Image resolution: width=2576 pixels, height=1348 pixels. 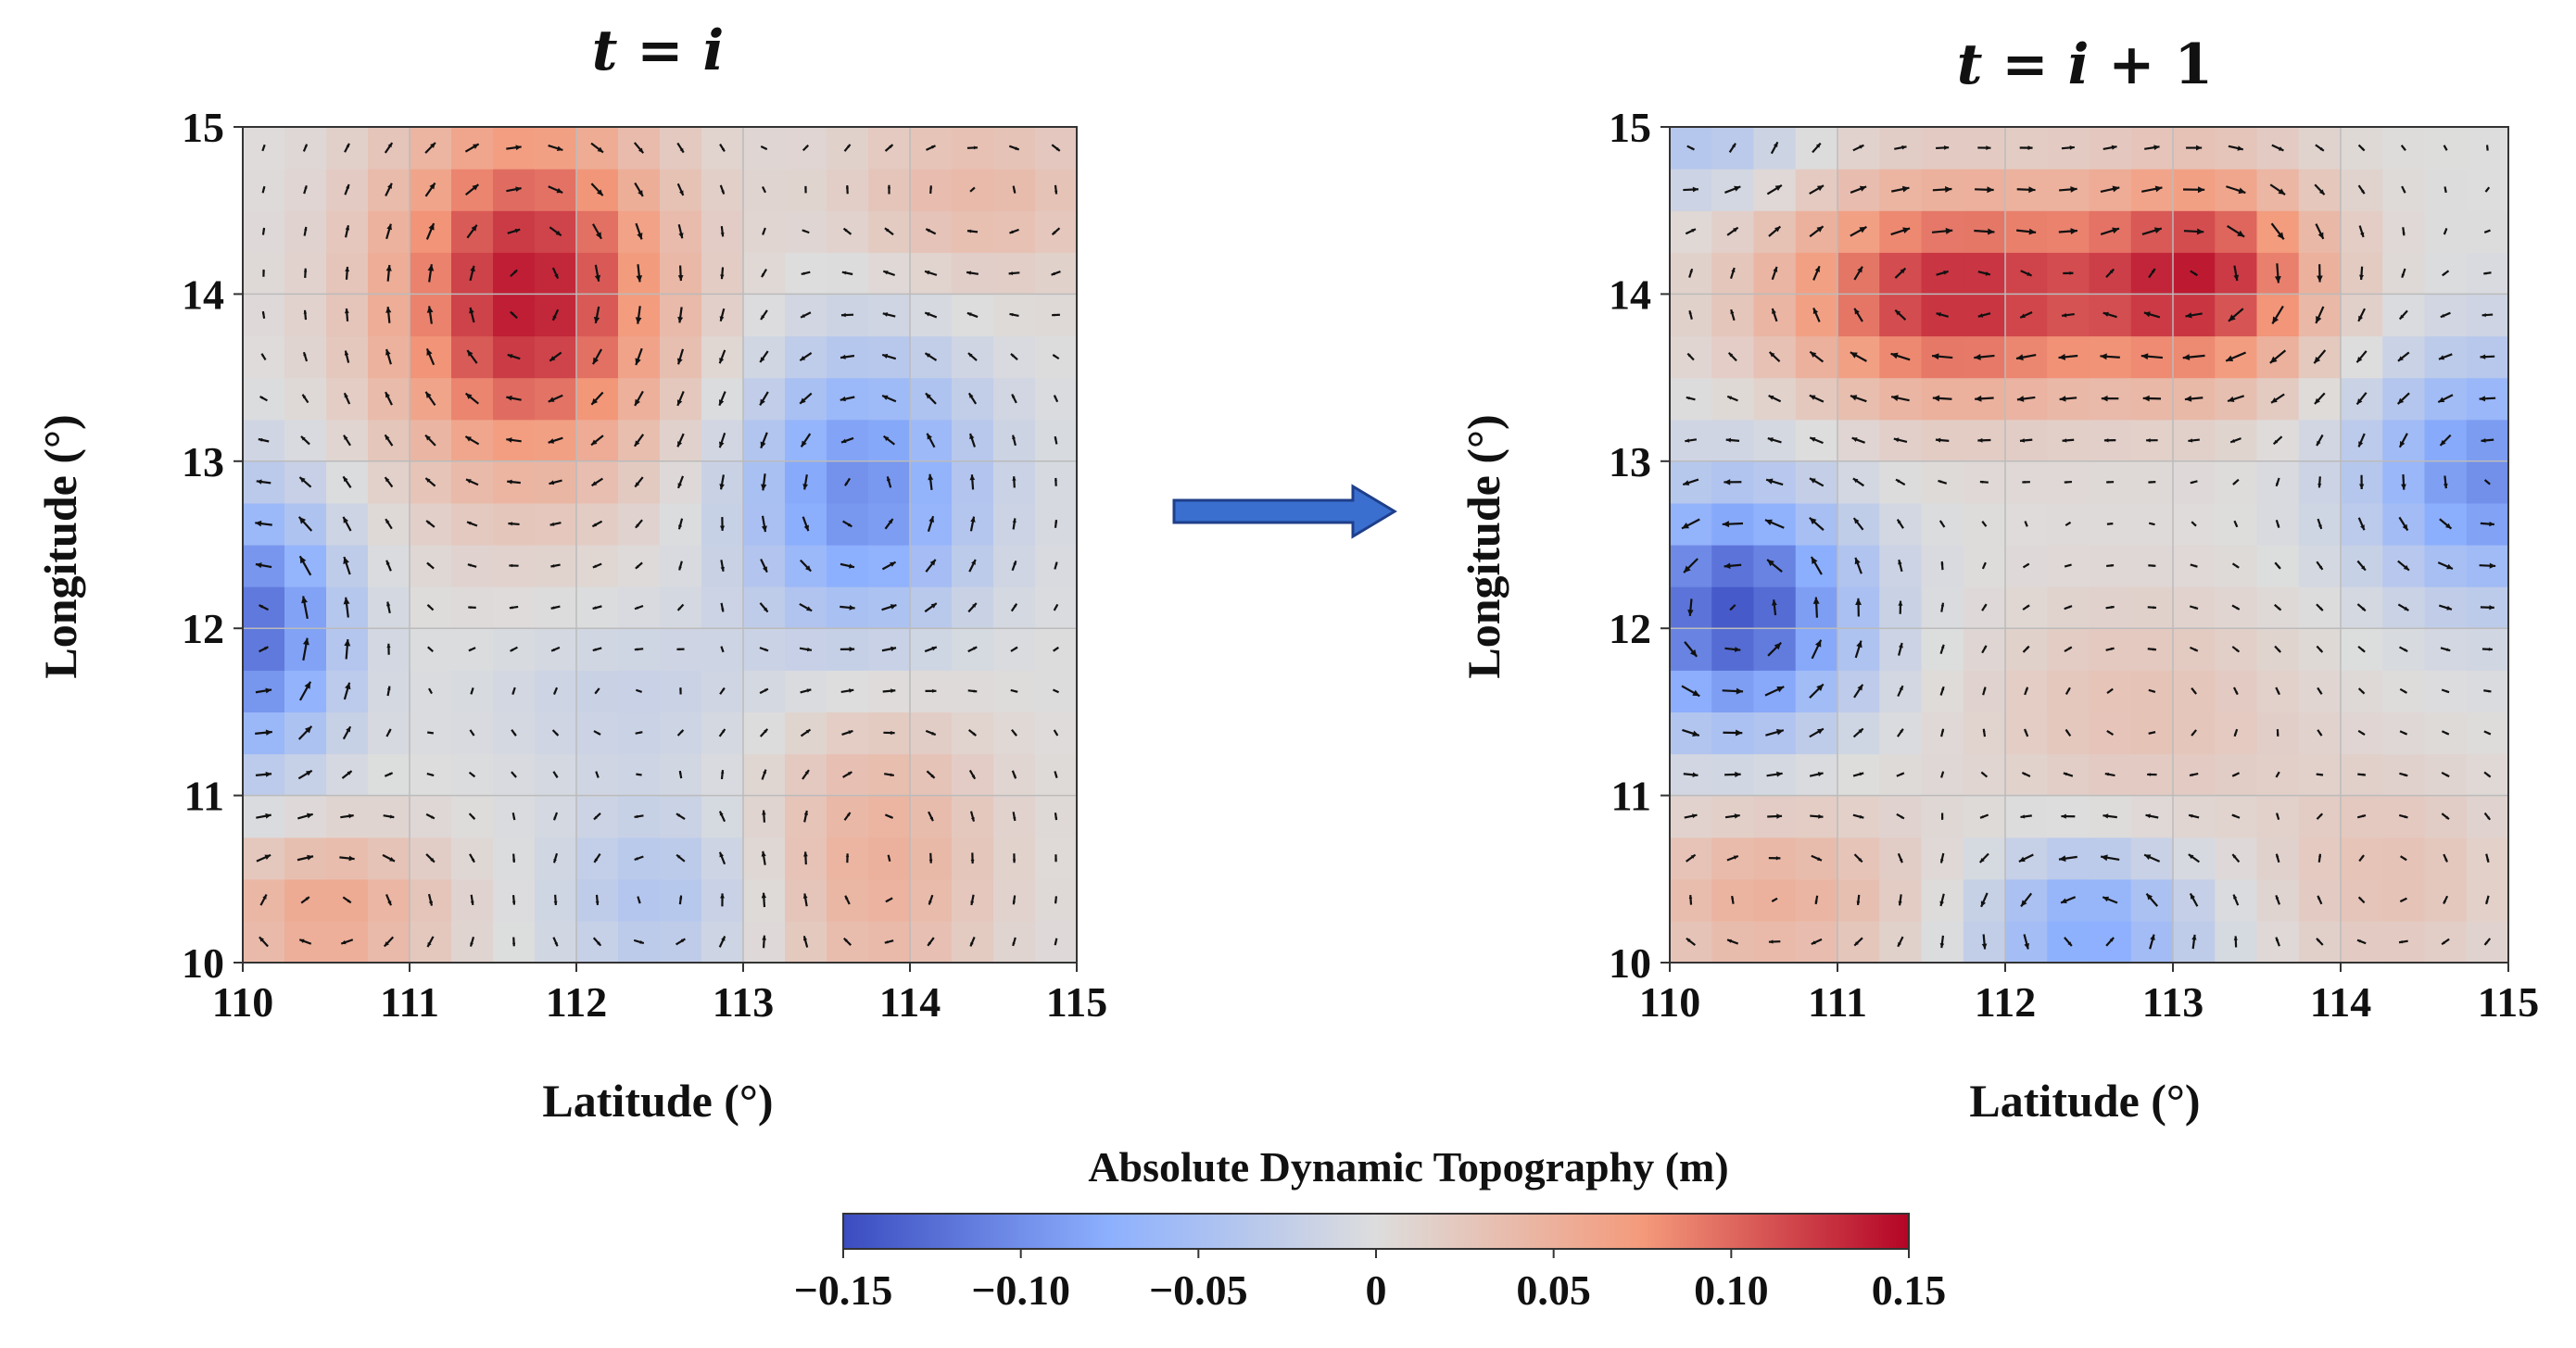 I want to click on x-tick-label: 111, so click(x=410, y=1002).